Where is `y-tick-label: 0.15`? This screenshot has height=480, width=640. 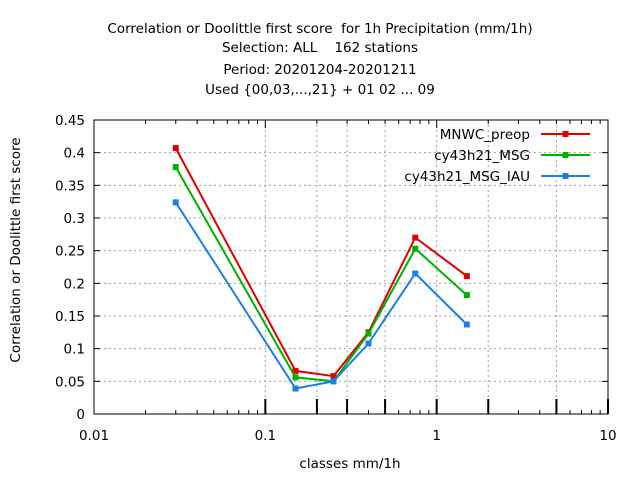
y-tick-label: 0.15 is located at coordinates (70, 317).